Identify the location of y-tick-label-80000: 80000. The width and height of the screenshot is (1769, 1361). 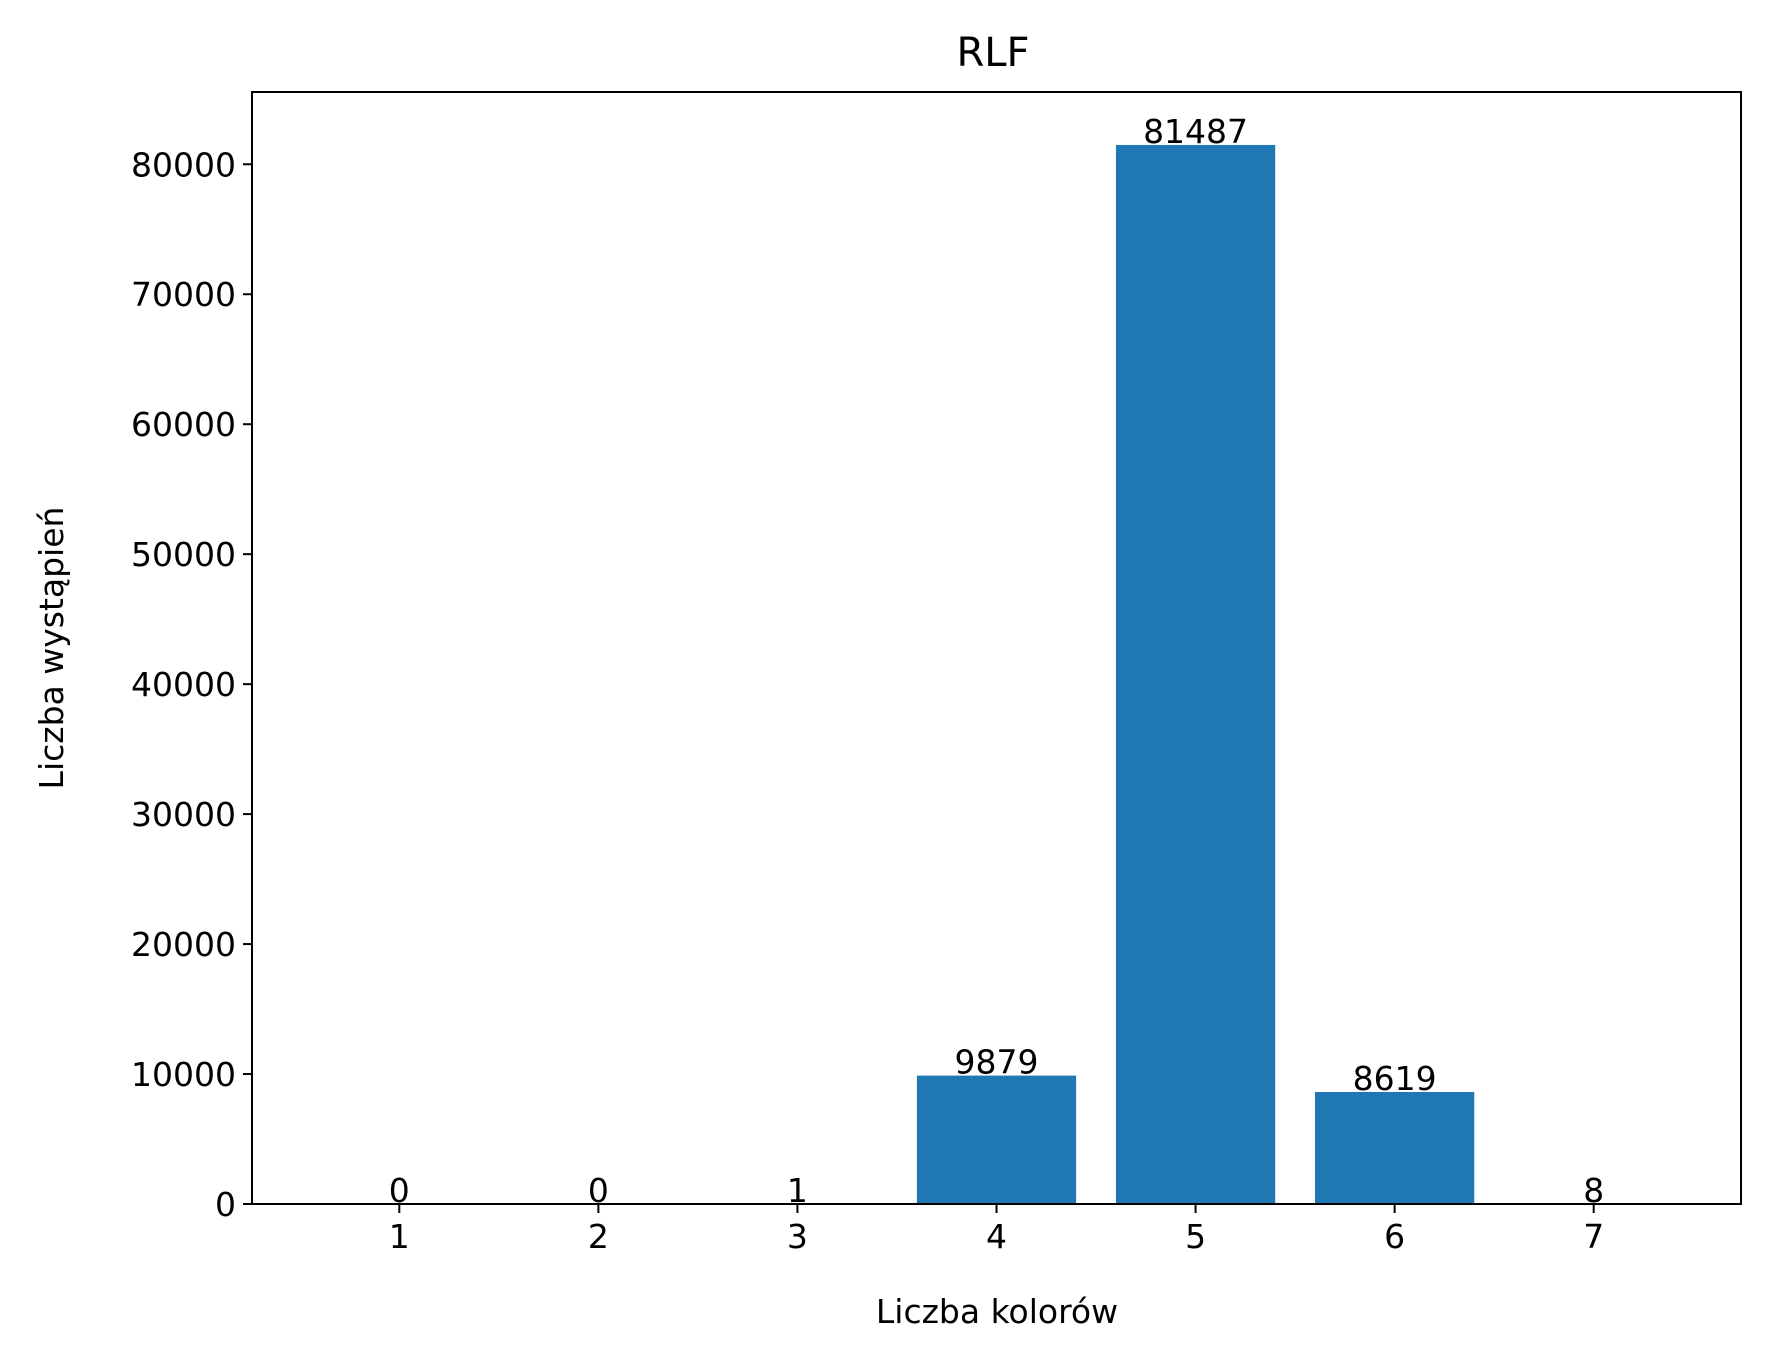
(183, 164).